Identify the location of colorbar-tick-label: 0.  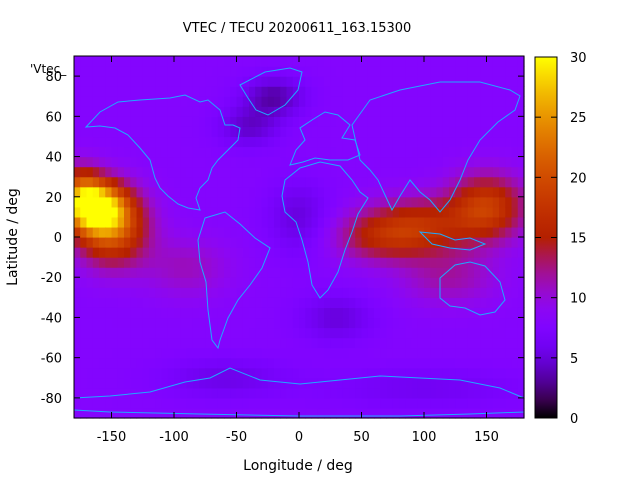
(574, 419).